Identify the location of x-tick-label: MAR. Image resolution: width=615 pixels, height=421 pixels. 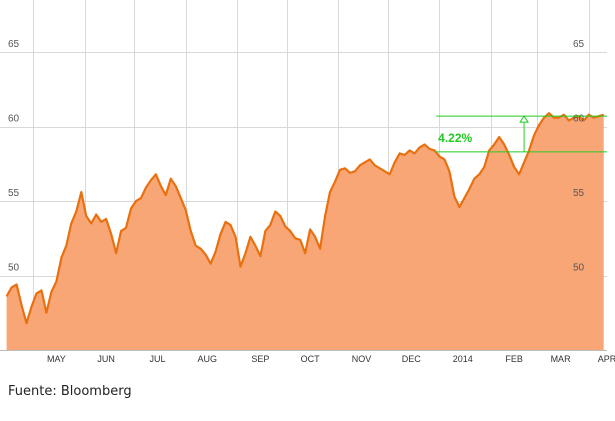
(561, 359).